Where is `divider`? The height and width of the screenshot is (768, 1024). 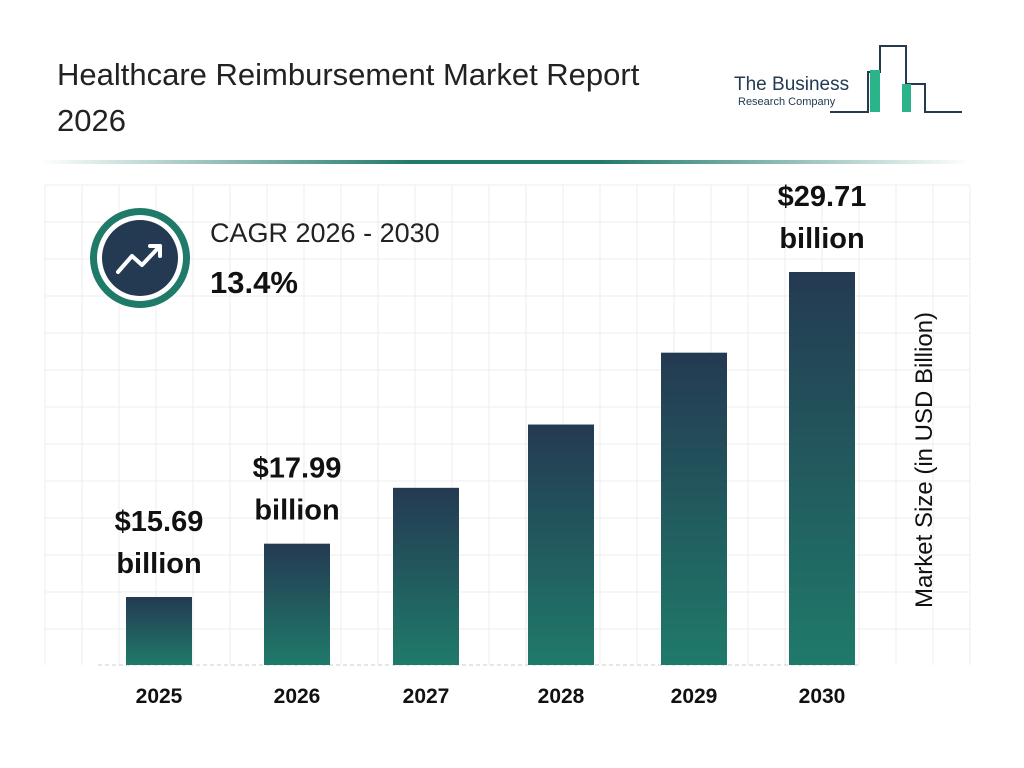 divider is located at coordinates (505, 162).